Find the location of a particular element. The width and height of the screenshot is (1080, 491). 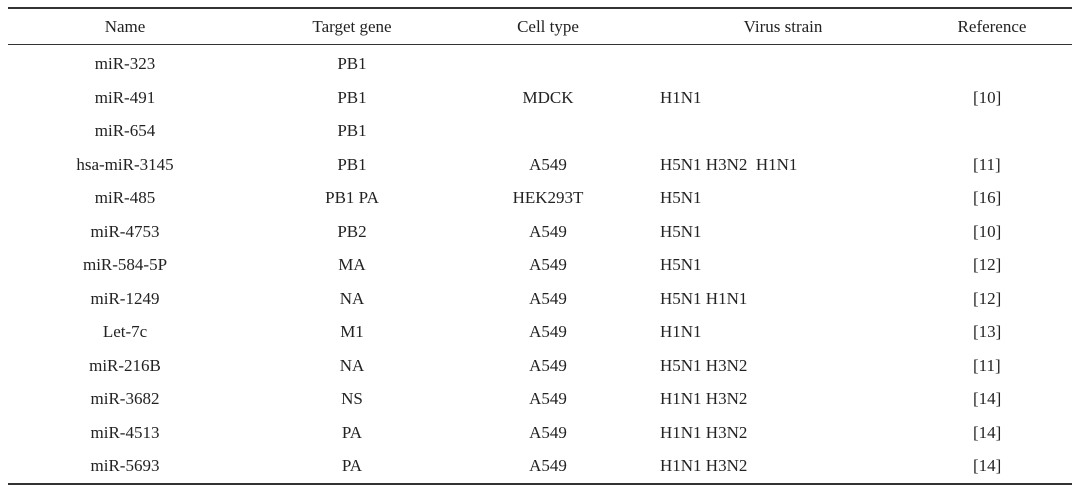

cell-cell: HEK293T is located at coordinates (548, 197).